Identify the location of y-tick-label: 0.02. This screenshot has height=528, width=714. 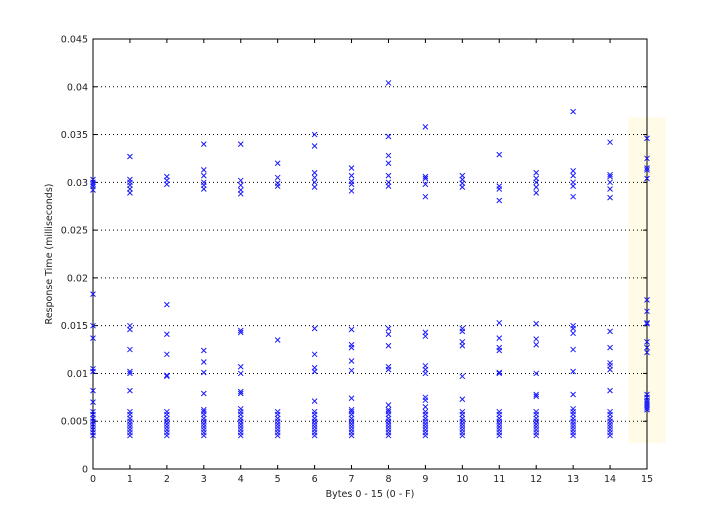
(77, 278).